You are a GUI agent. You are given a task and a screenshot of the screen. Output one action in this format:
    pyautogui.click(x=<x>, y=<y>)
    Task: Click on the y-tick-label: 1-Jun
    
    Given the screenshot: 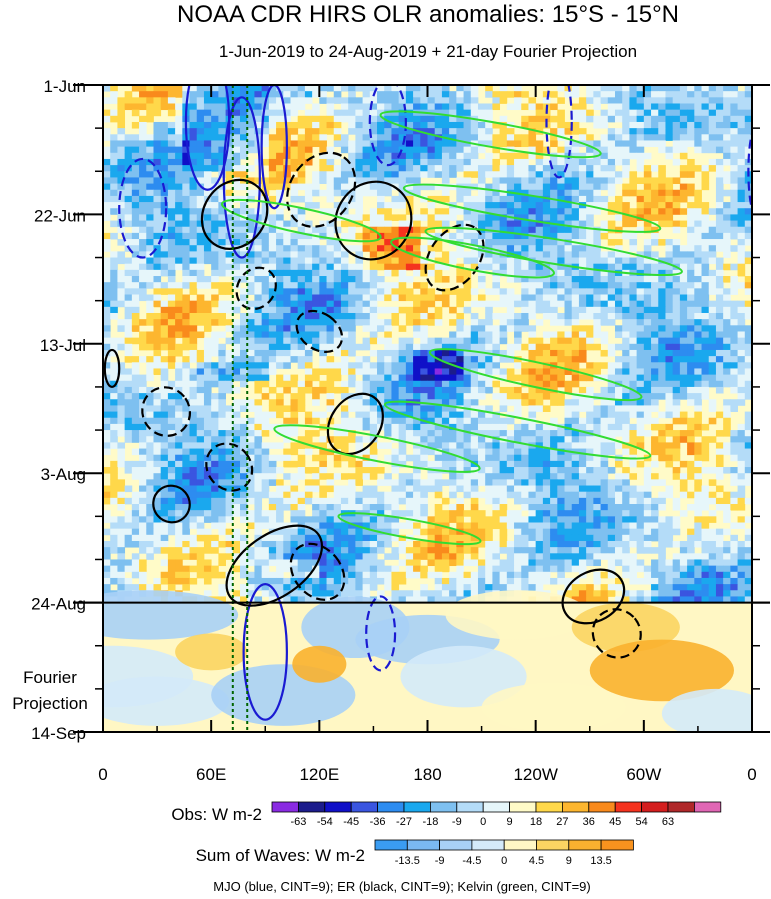 What is the action you would take?
    pyautogui.click(x=64, y=86)
    